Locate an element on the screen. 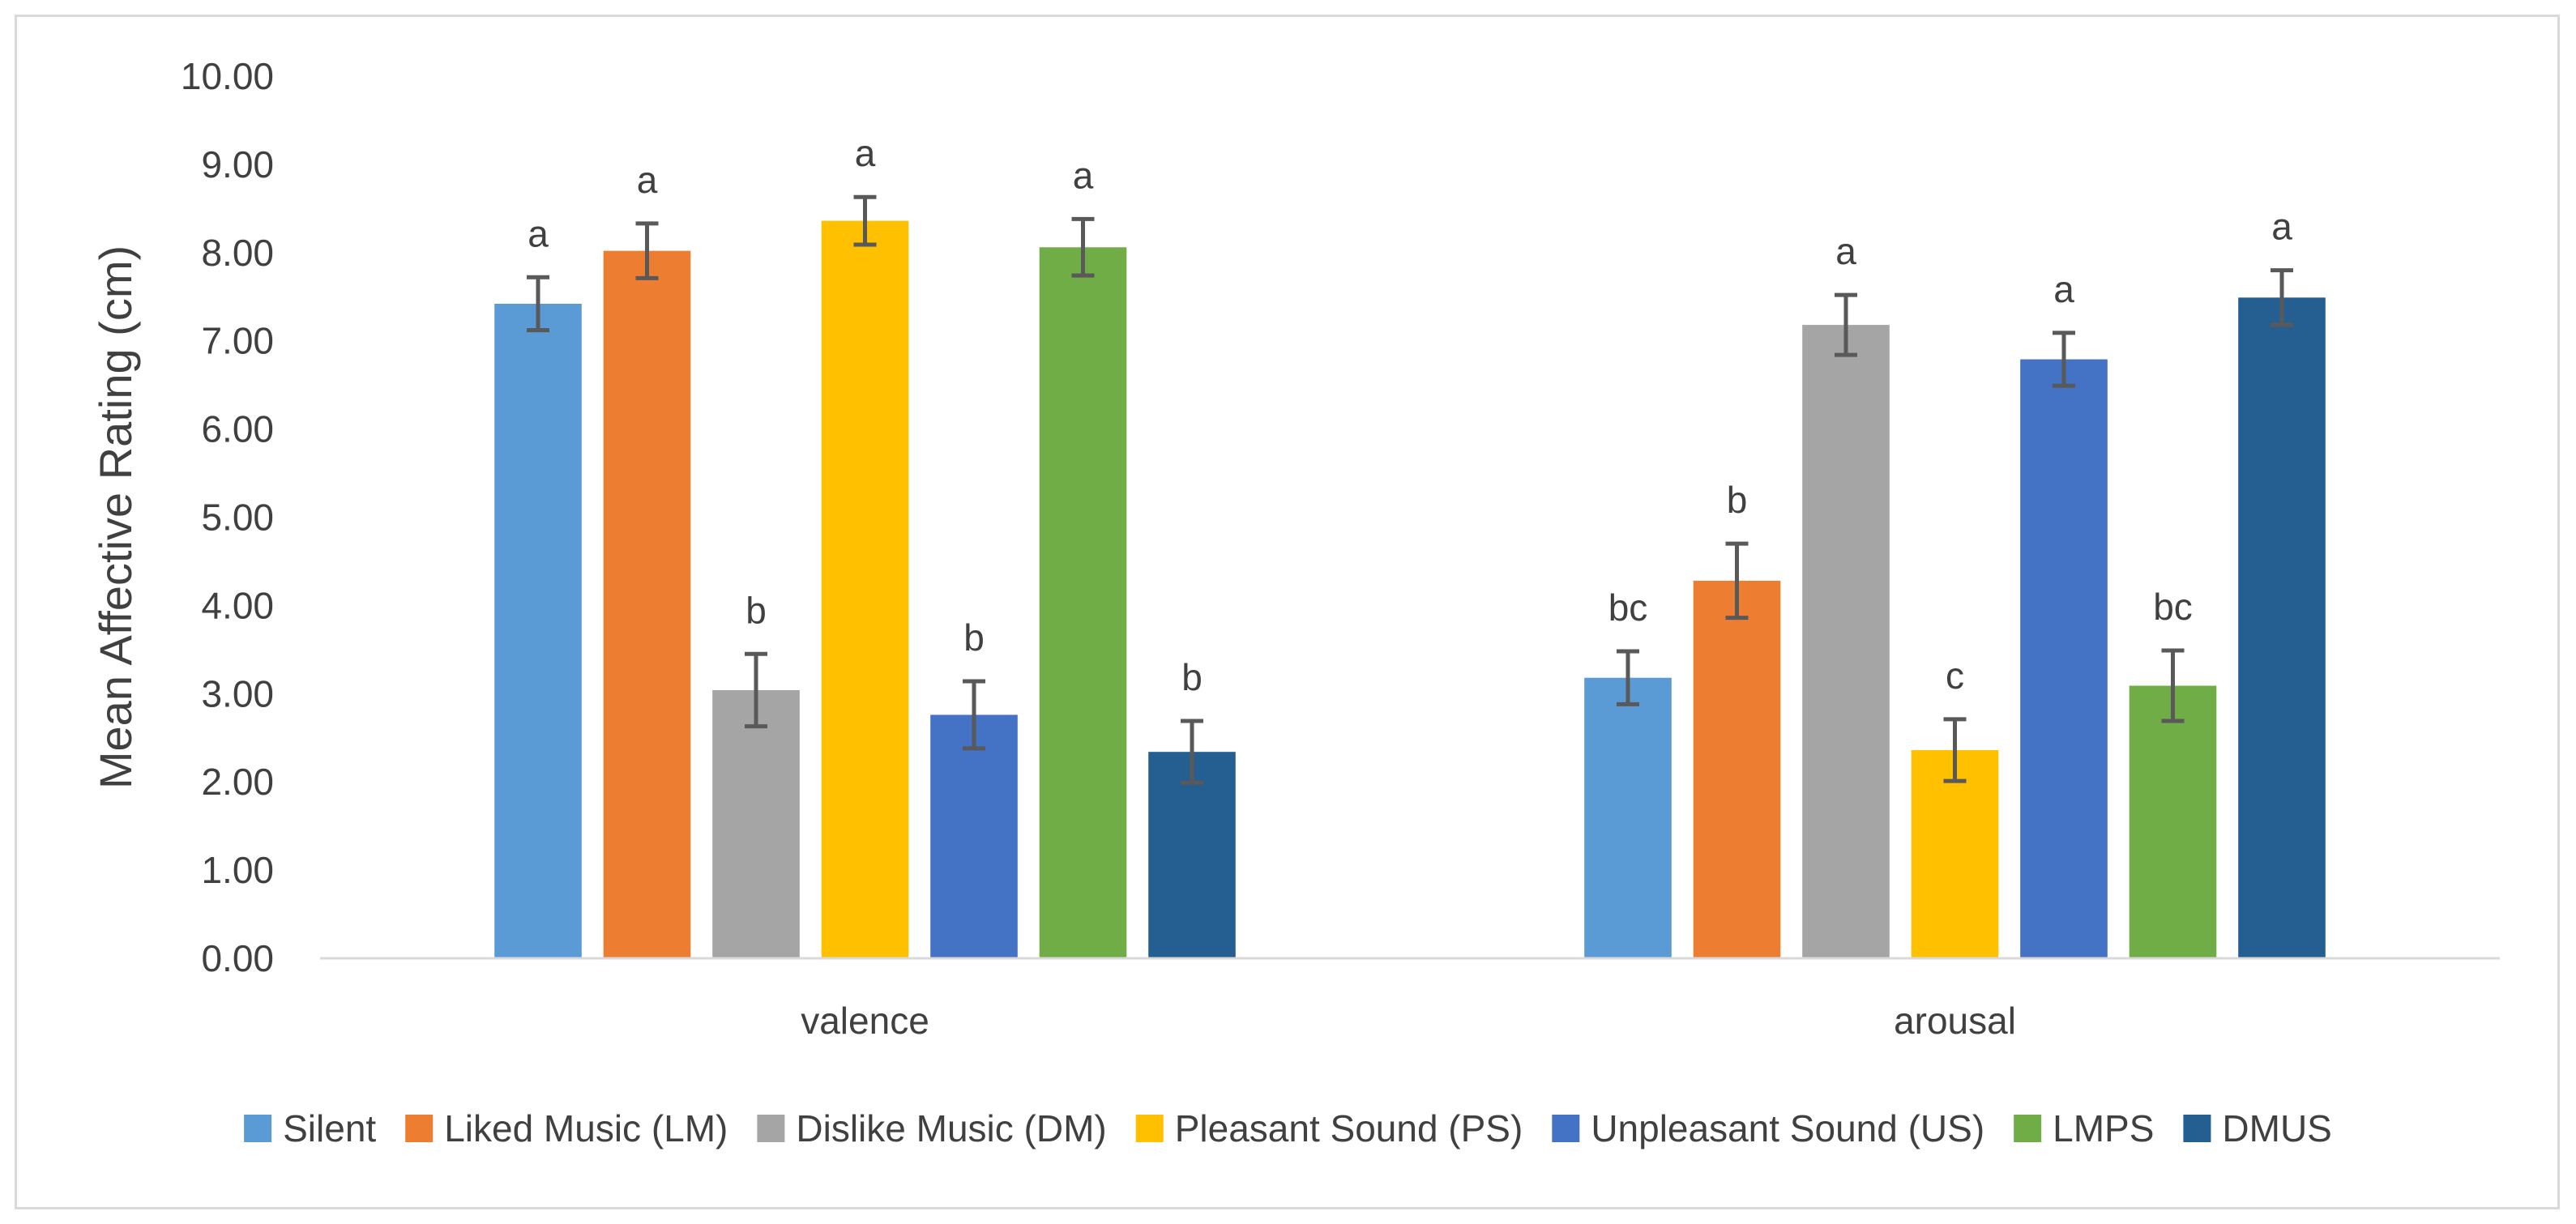  legend-label: Dislike Music (DM) is located at coordinates (951, 1128).